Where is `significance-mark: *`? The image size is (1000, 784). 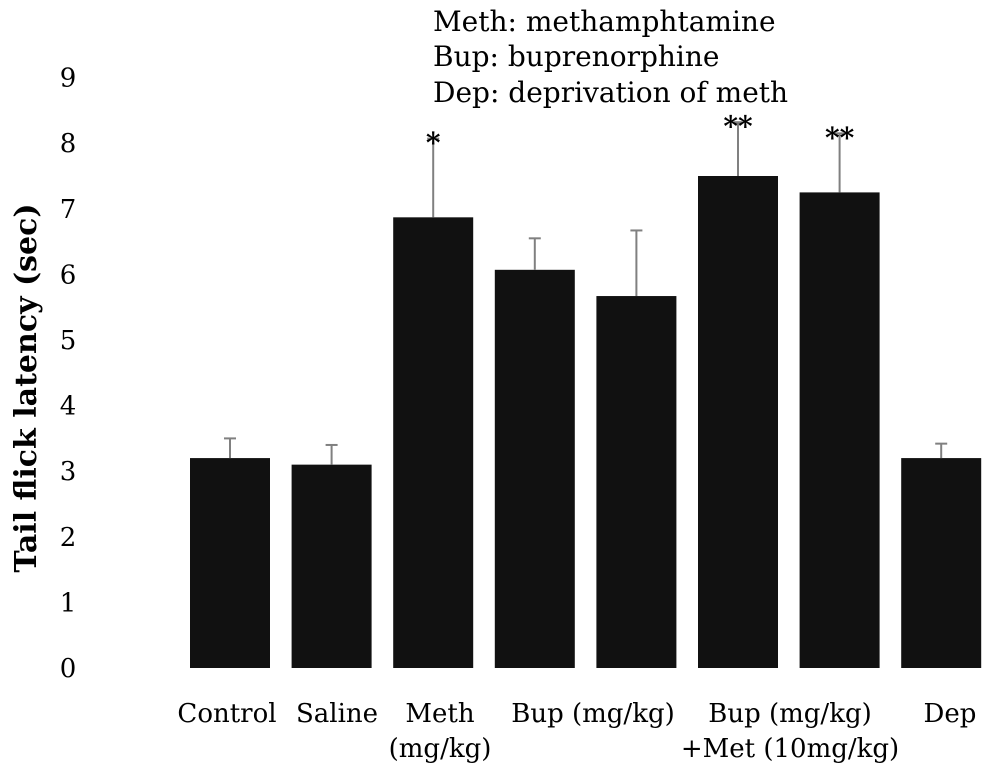
significance-mark: * is located at coordinates (433, 143).